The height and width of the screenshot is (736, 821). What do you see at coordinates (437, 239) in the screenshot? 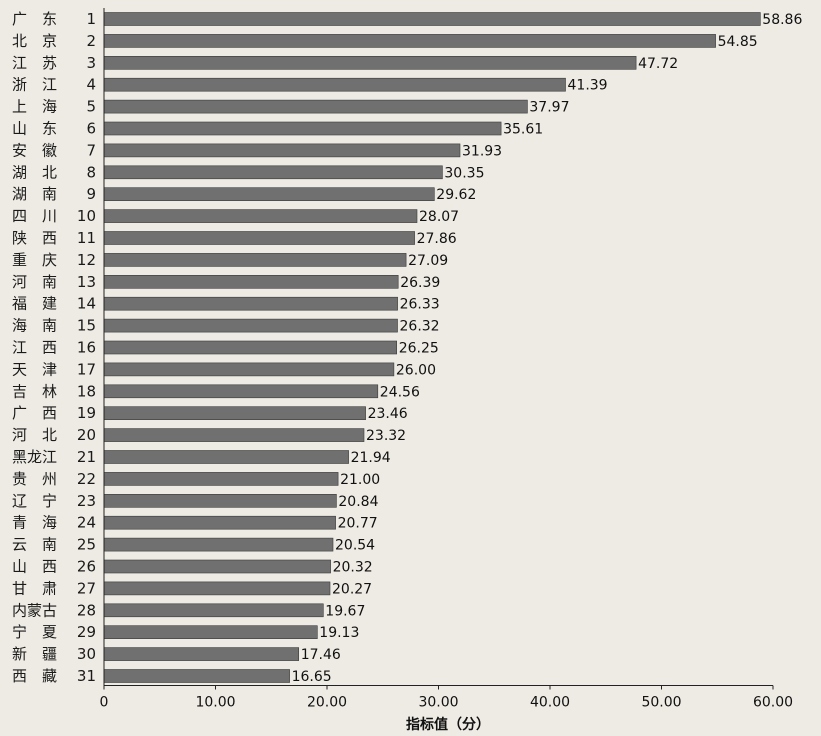
I see `data-label: 27.86` at bounding box center [437, 239].